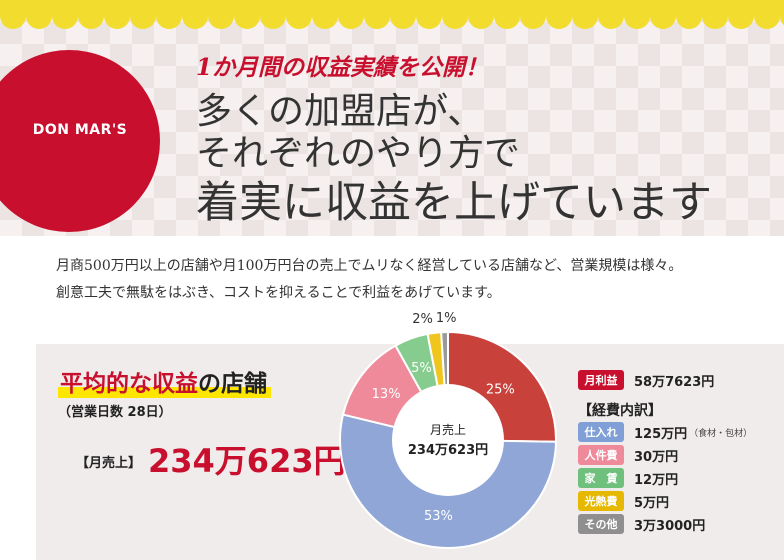 The image size is (784, 560). What do you see at coordinates (129, 384) in the screenshot?
I see `panel-title-highlight: 平均的な収益` at bounding box center [129, 384].